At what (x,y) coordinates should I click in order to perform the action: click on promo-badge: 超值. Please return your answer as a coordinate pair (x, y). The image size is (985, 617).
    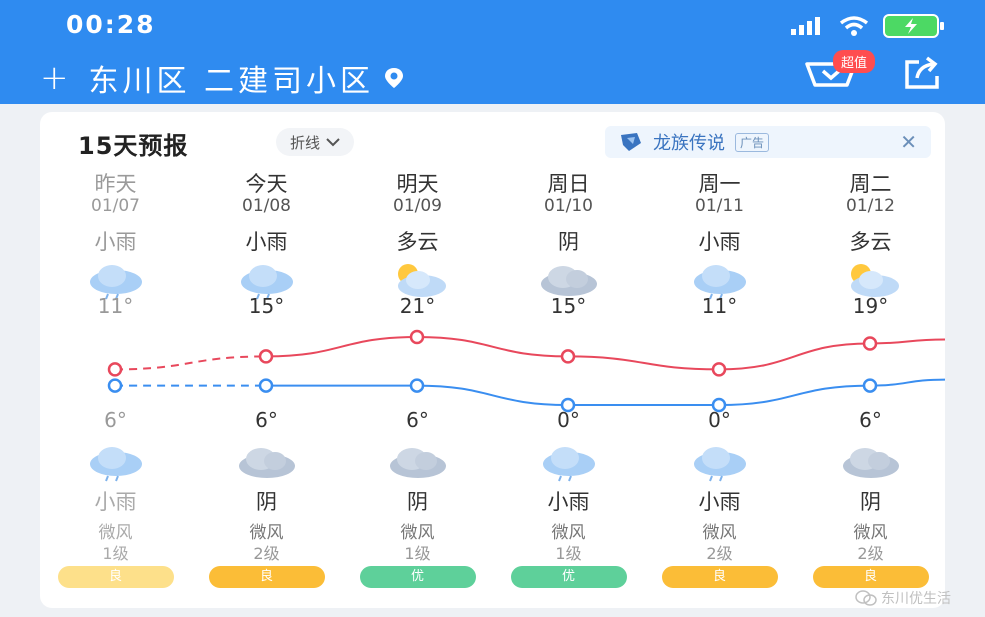
    Looking at the image, I should click on (854, 61).